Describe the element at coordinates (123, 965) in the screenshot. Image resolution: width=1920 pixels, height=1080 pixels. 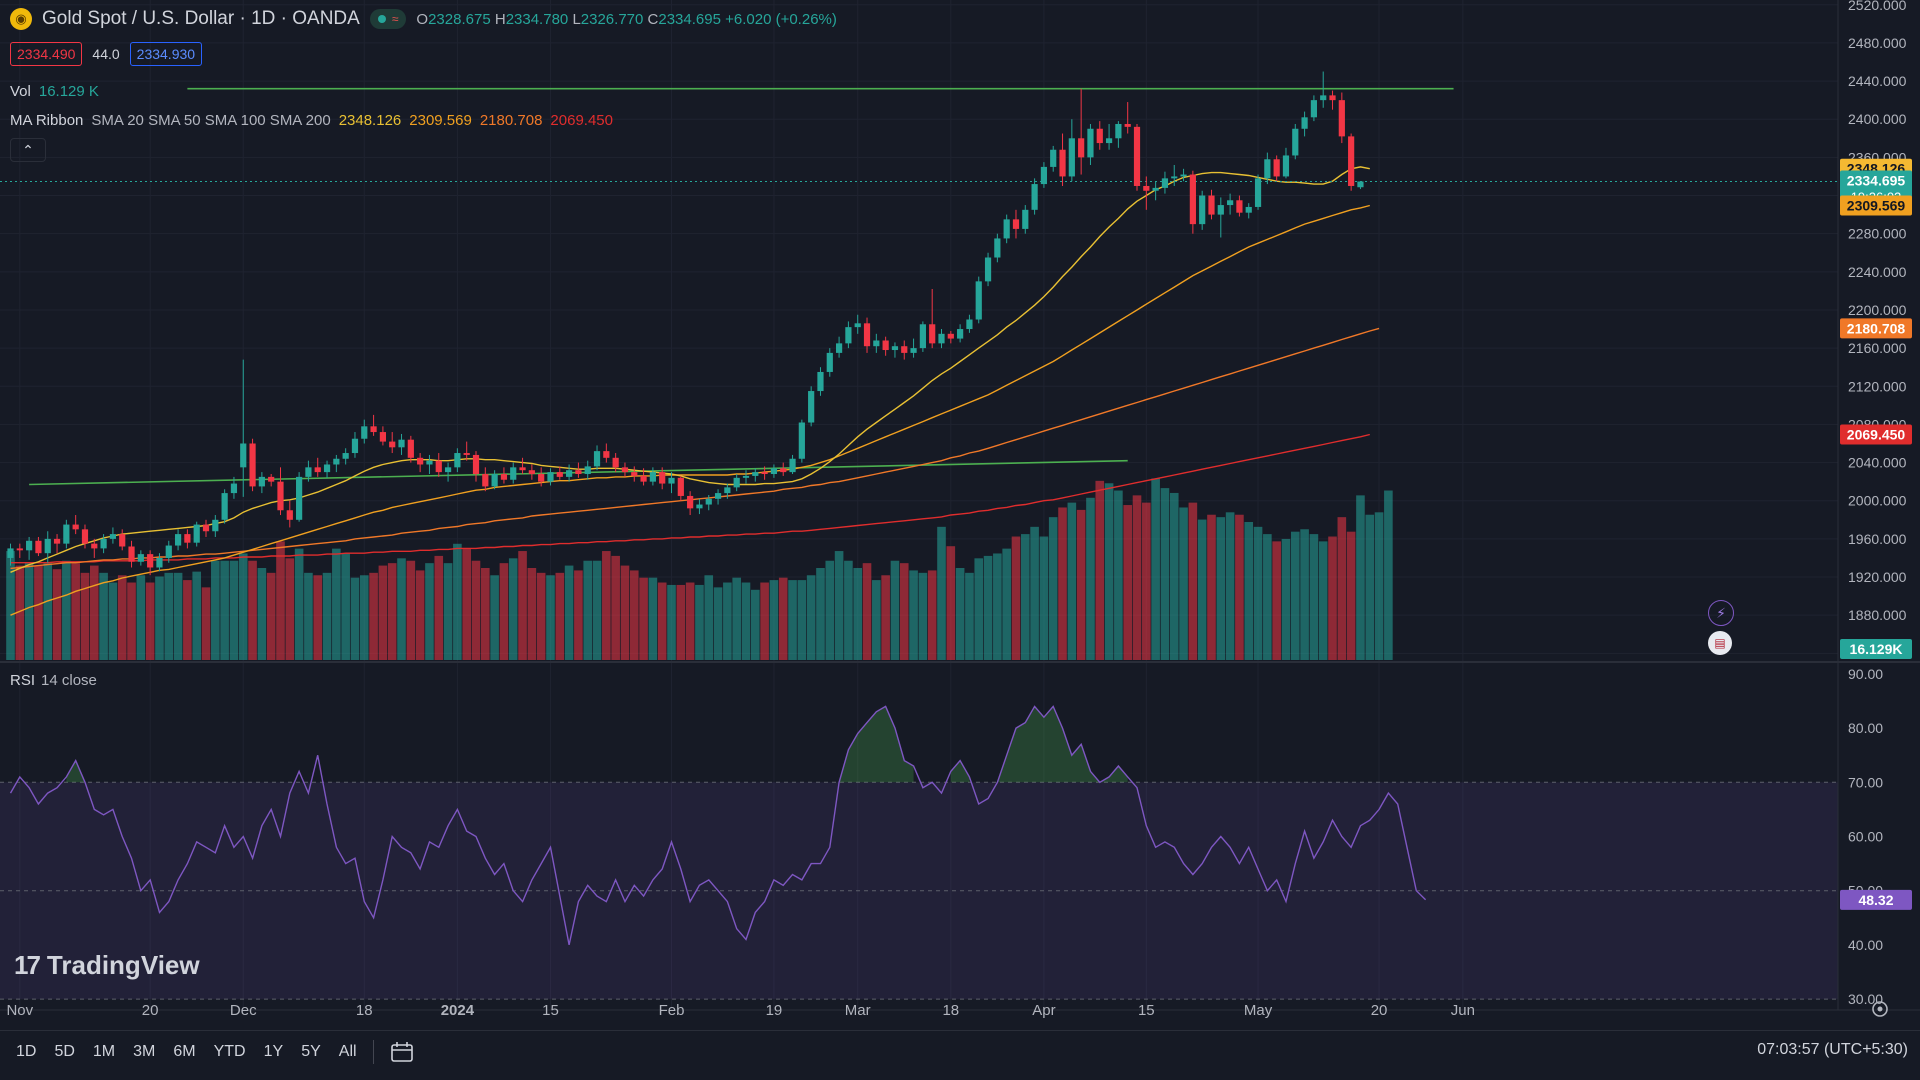
I see `tradingview-logo-text: TradingView` at that location.